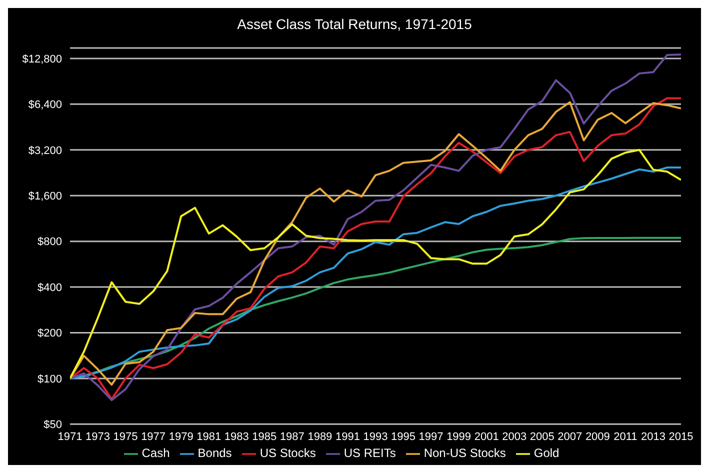 Image resolution: width=709 pixels, height=473 pixels. Describe the element at coordinates (45, 196) in the screenshot. I see `y-tick-label: $1,600` at that location.